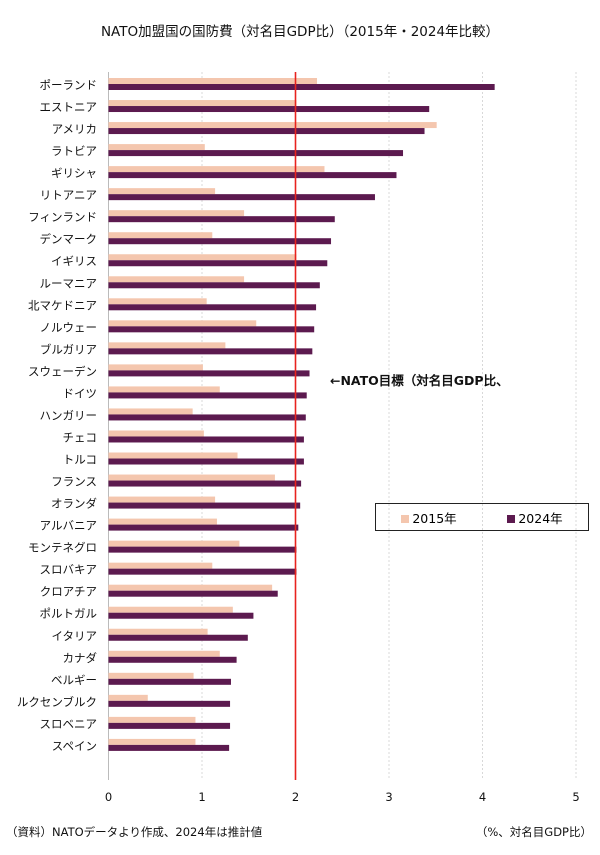 The image size is (600, 855). What do you see at coordinates (69, 724) in the screenshot?
I see `category-label: スロベニア` at bounding box center [69, 724].